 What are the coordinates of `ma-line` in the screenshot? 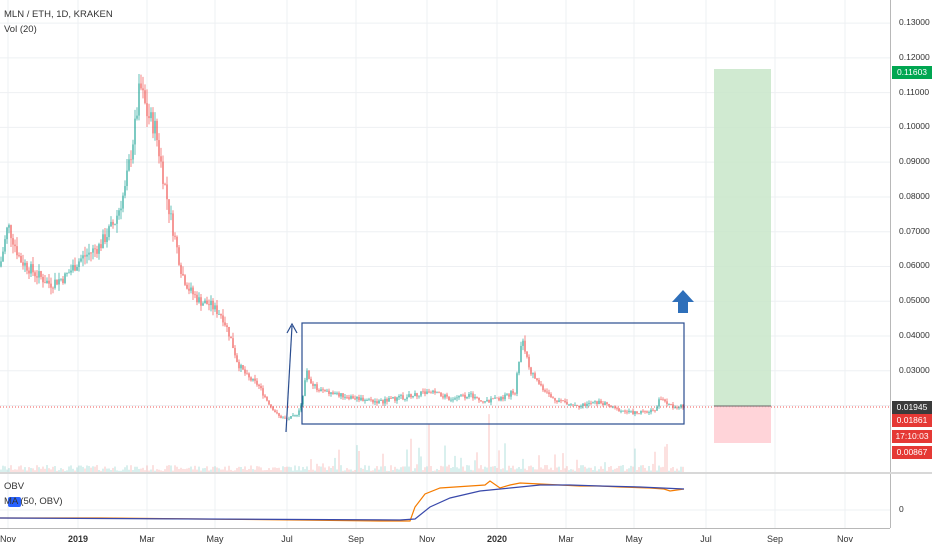 It's located at (342, 502).